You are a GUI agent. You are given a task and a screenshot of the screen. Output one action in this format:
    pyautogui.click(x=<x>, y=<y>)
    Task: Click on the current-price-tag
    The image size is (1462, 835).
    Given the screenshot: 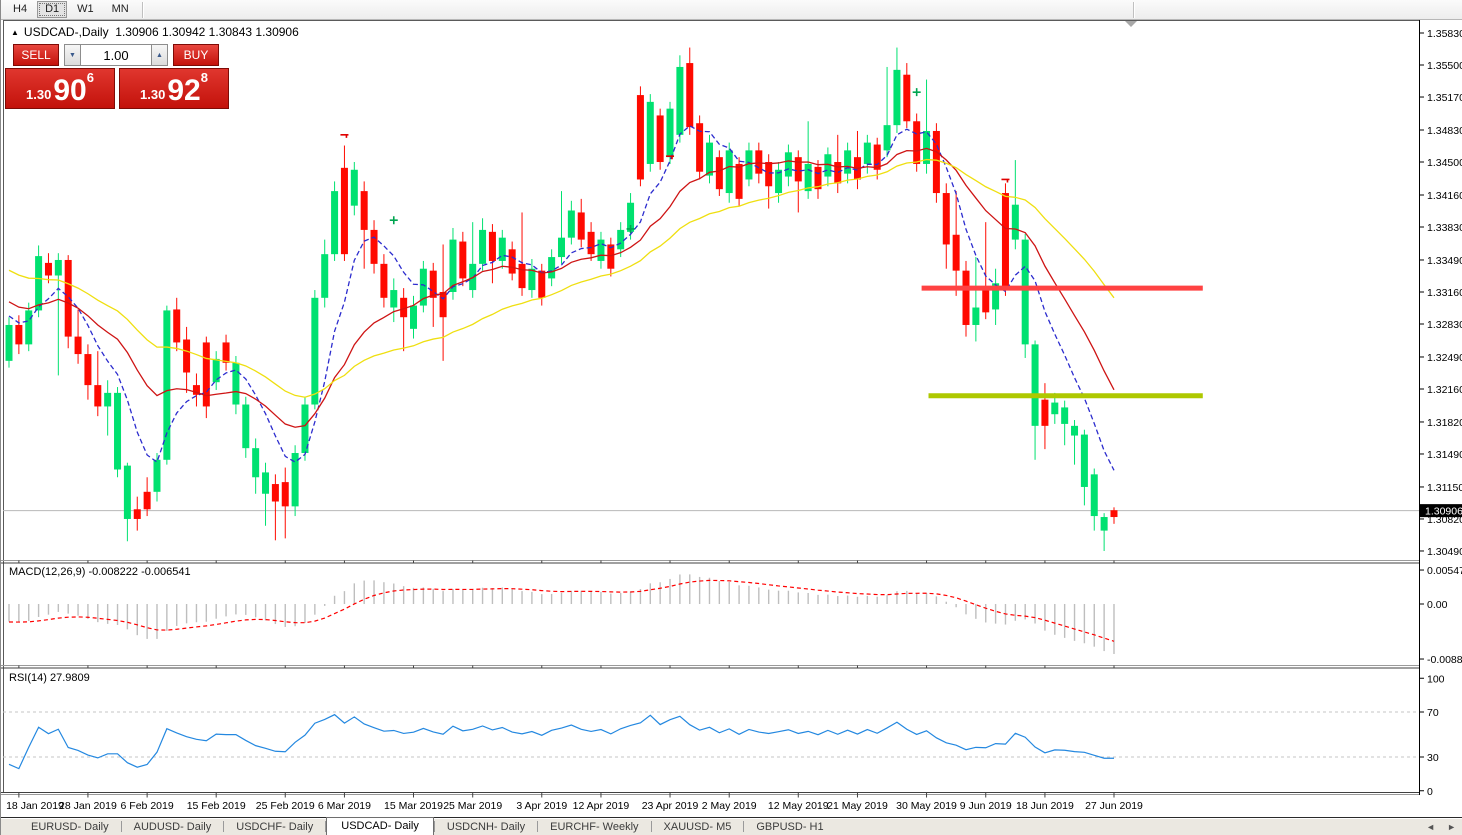 What is the action you would take?
    pyautogui.click(x=1440, y=511)
    